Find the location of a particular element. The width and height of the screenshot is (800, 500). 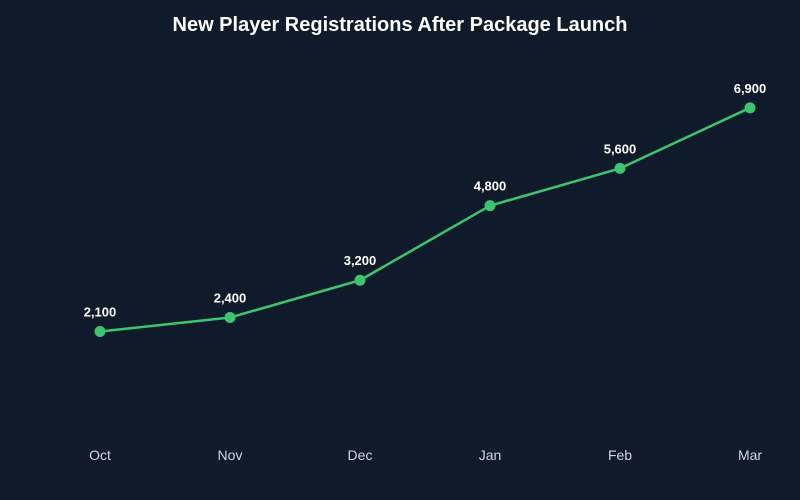

x-tick-label-oct: Oct is located at coordinates (100, 455).